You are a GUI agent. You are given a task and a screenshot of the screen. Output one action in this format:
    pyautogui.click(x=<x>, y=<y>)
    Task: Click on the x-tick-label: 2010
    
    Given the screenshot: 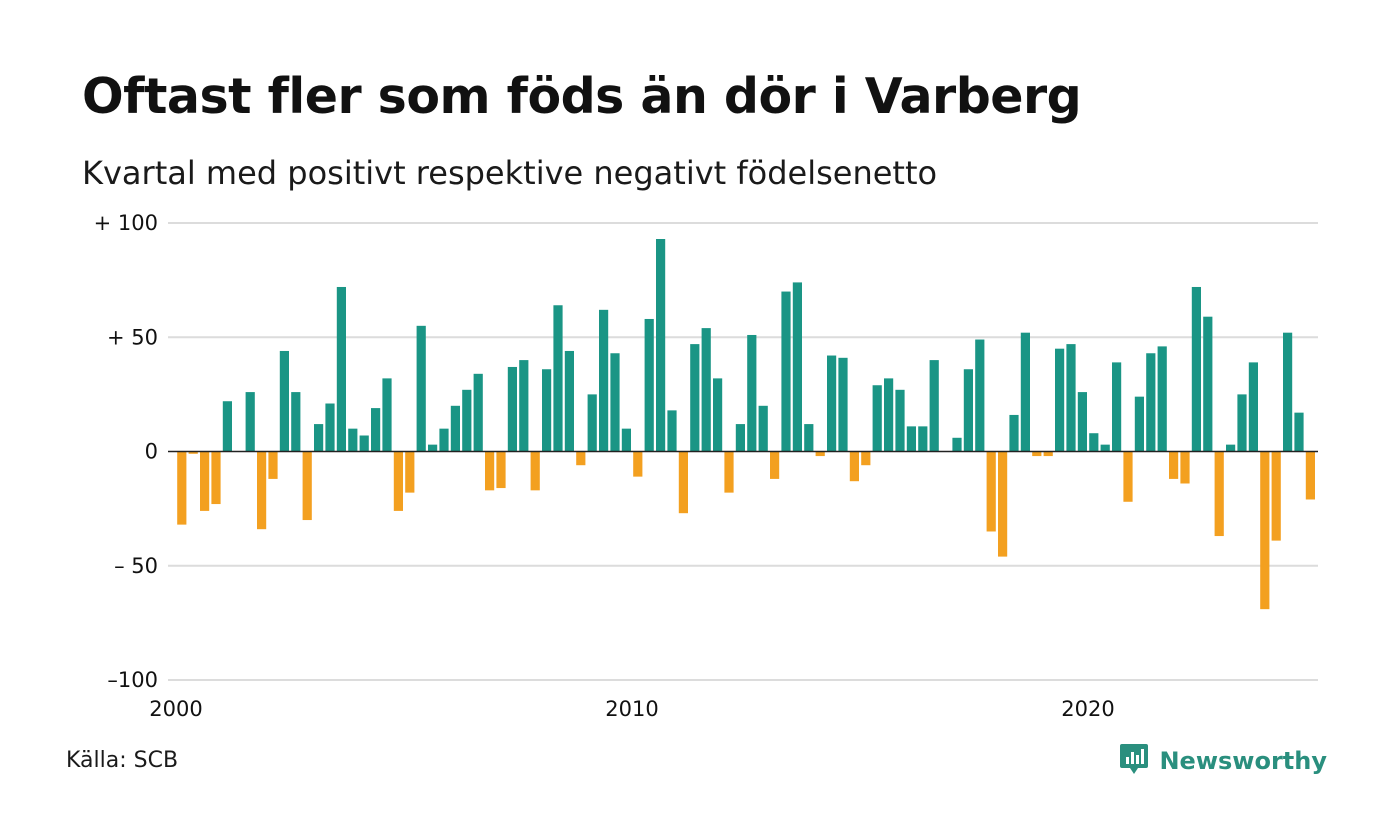 What is the action you would take?
    pyautogui.click(x=631, y=709)
    